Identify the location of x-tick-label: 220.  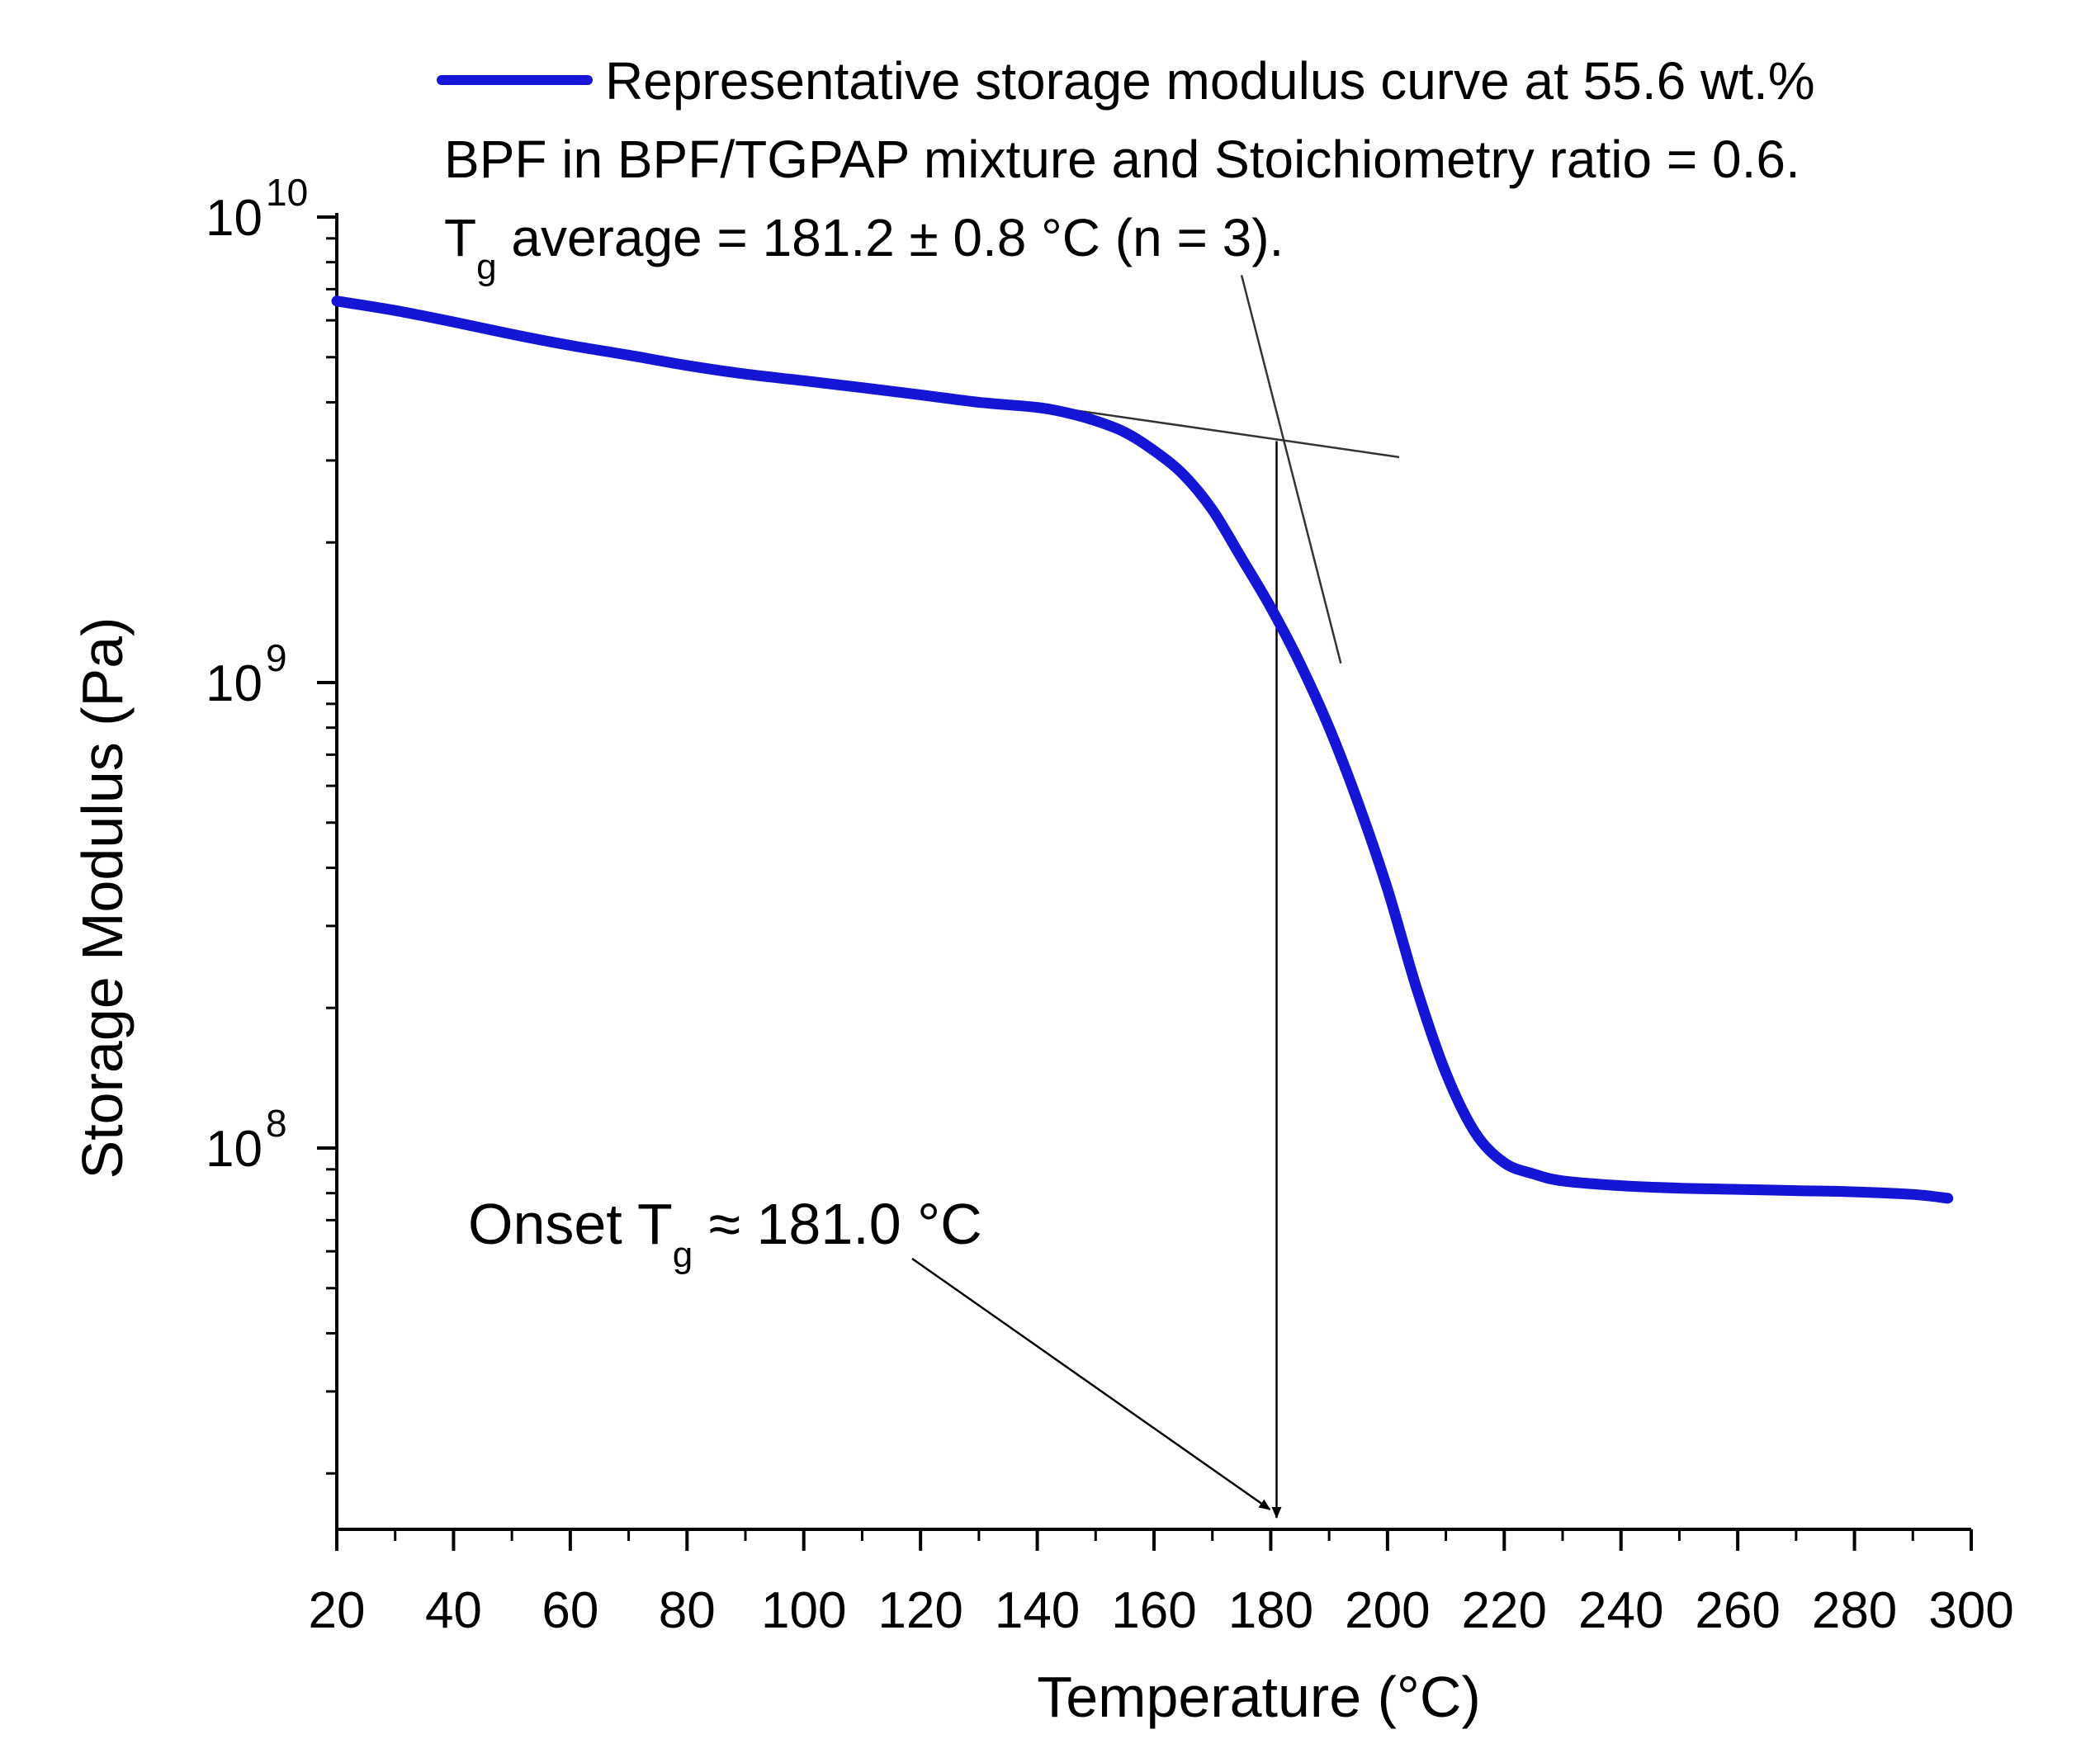
(1504, 1610).